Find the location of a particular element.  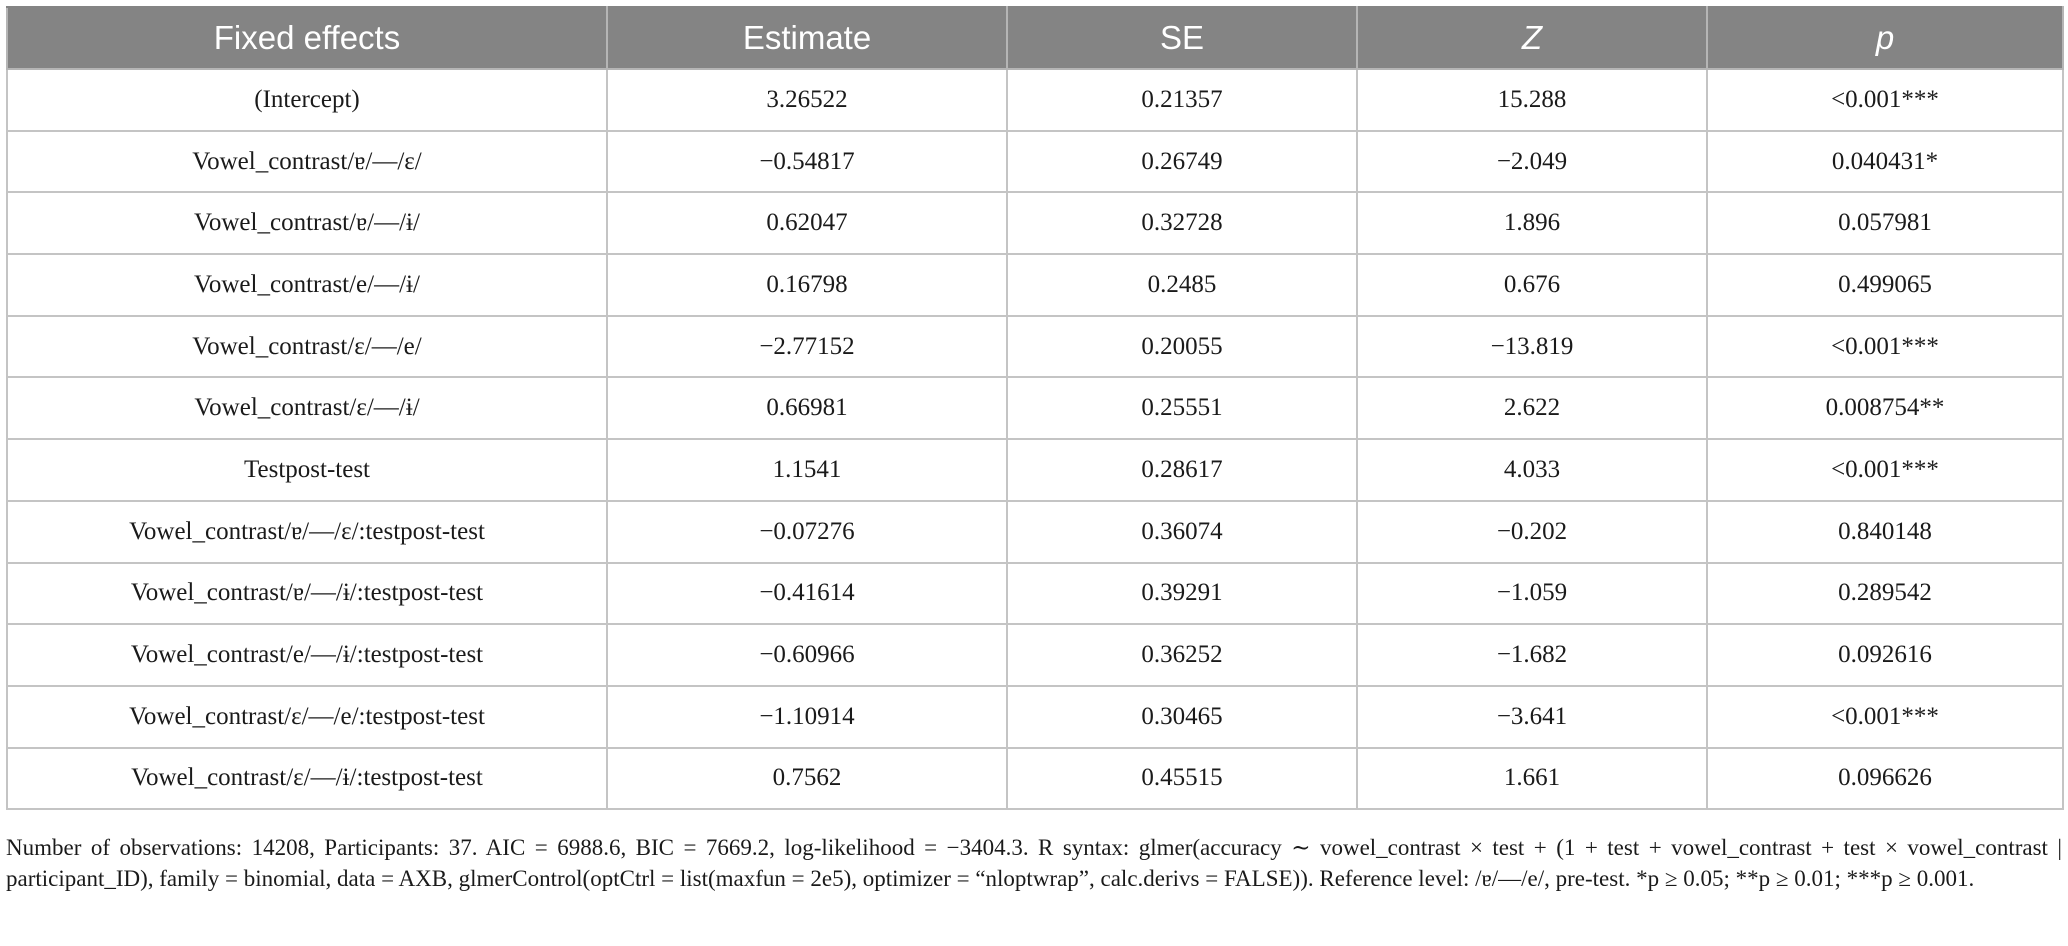

header-row: Fixed effects Estimate SE Z p is located at coordinates (1035, 38).